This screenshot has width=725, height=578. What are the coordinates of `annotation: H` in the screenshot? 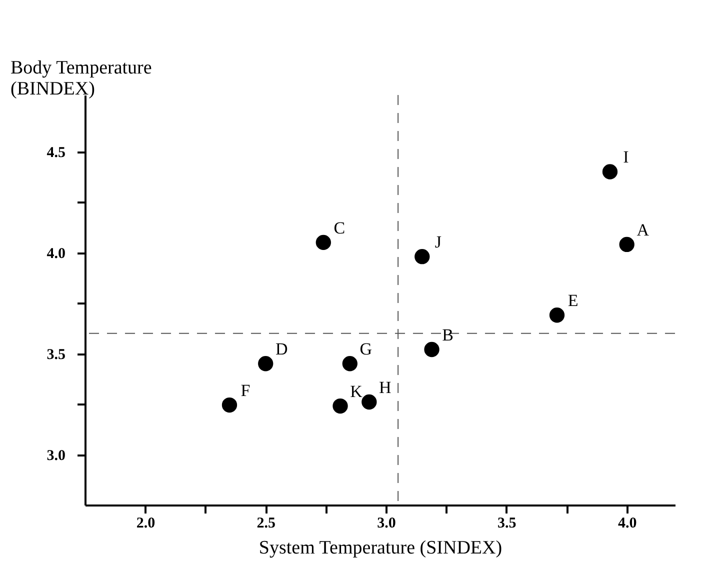 It's located at (385, 387).